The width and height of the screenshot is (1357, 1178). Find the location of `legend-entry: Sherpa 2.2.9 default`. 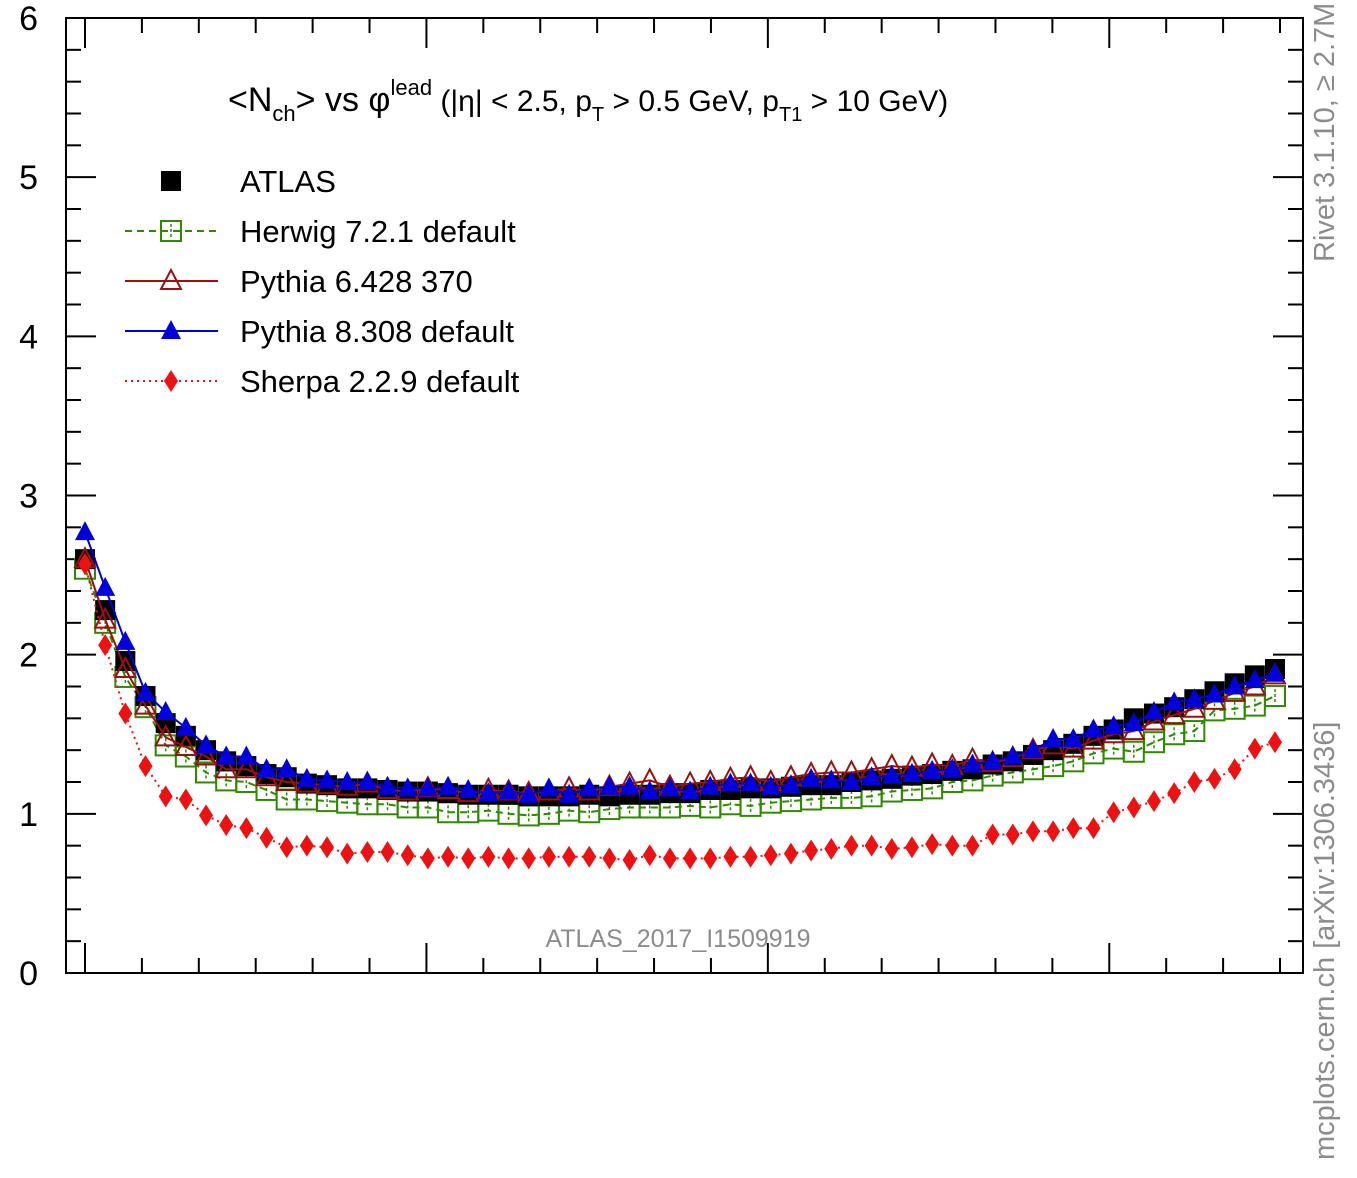

legend-entry: Sherpa 2.2.9 default is located at coordinates (322, 381).